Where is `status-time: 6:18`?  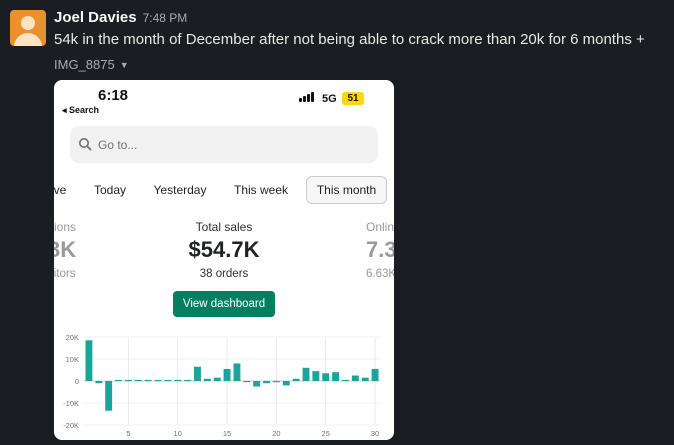
status-time: 6:18 is located at coordinates (113, 95).